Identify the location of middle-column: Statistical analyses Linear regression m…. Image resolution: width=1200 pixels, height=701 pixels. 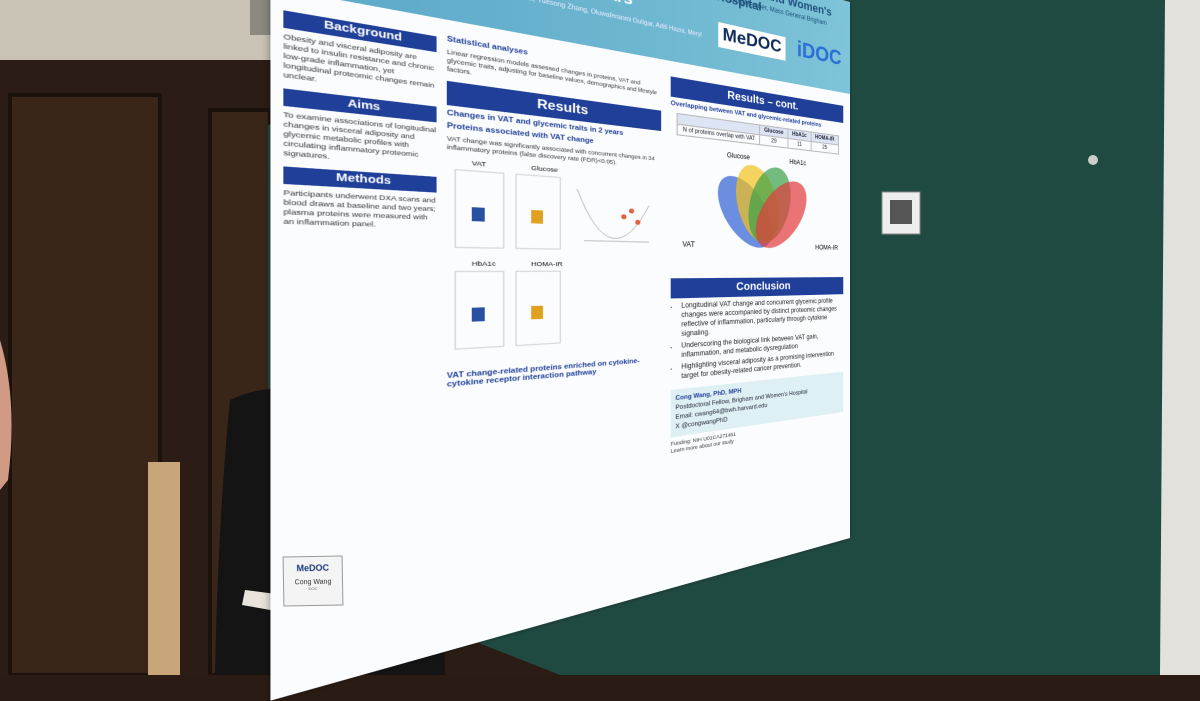
(554, 212).